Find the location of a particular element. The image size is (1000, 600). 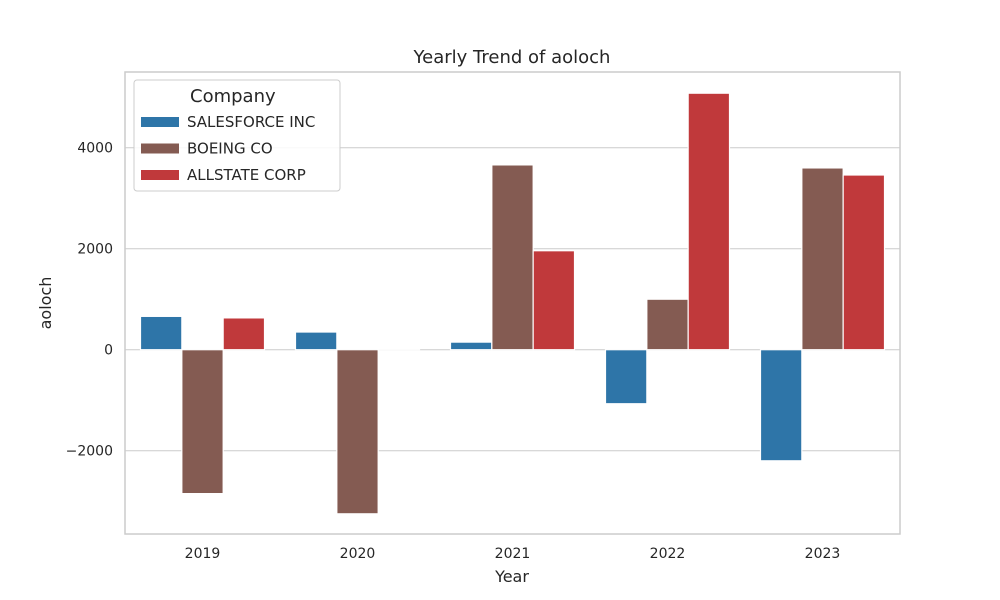

bar-salesforce-inc-2021 is located at coordinates (471, 346).